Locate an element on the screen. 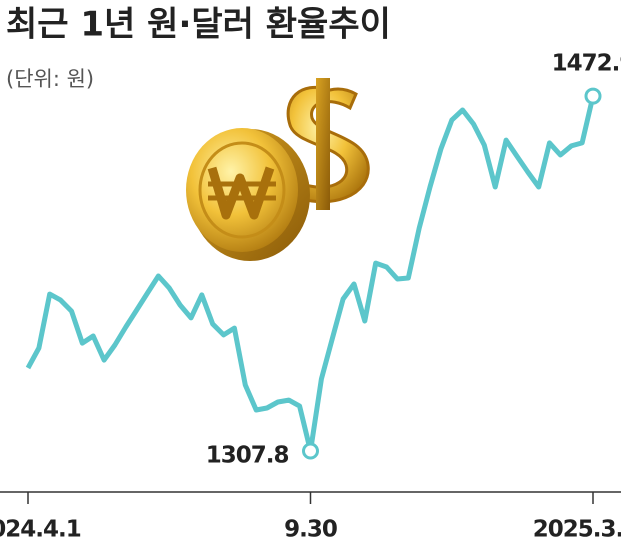 The height and width of the screenshot is (551, 621). x-tick-label: 2025.3.31 is located at coordinates (577, 530).